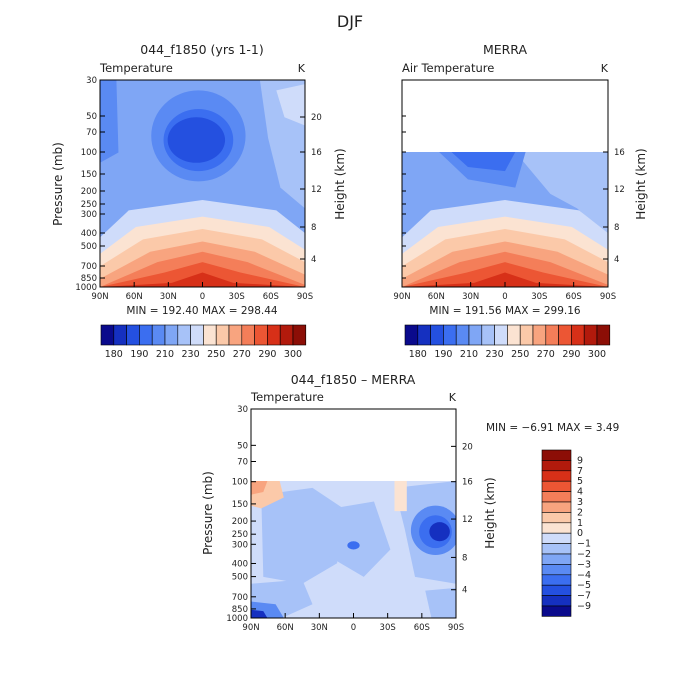 The image size is (700, 700). I want to click on x-tick-label: 60S, so click(422, 628).